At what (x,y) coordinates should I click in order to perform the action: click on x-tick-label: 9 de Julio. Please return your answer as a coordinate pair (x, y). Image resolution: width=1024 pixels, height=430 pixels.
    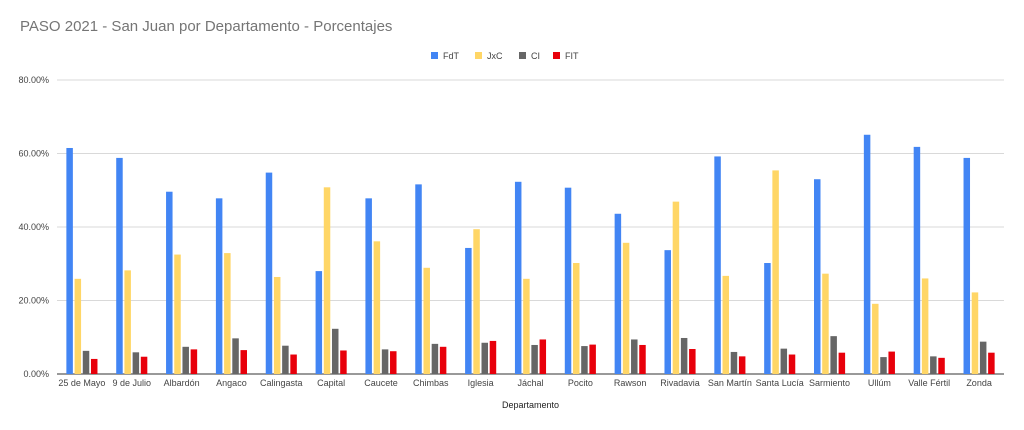
    Looking at the image, I should click on (131, 383).